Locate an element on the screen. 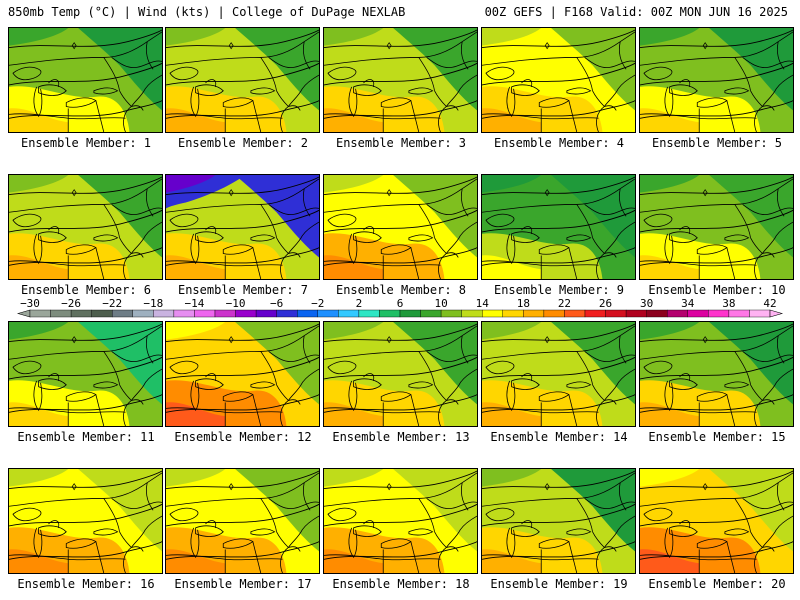 Image resolution: width=800 pixels, height=600 pixels. ensemble-member-label: Ensemble Member: 8 is located at coordinates (401, 290).